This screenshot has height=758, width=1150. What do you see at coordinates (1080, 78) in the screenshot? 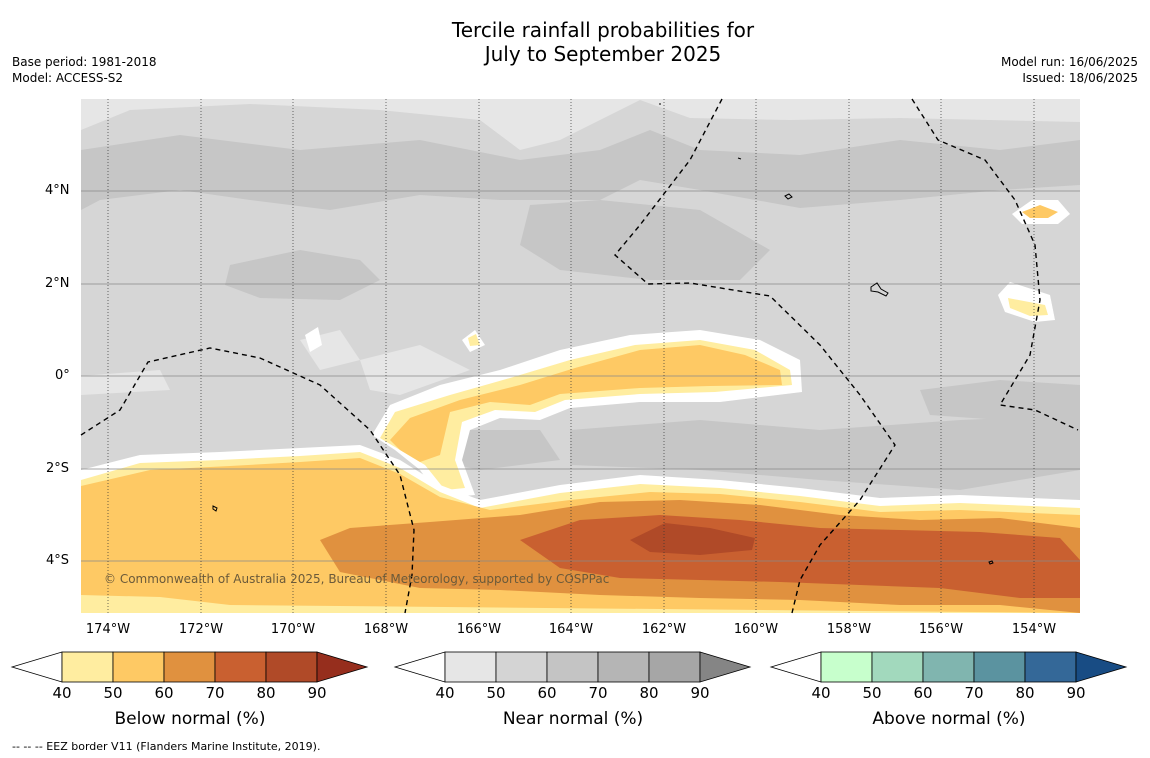
I see `issued-date: Issued: 18/06/2025` at bounding box center [1080, 78].